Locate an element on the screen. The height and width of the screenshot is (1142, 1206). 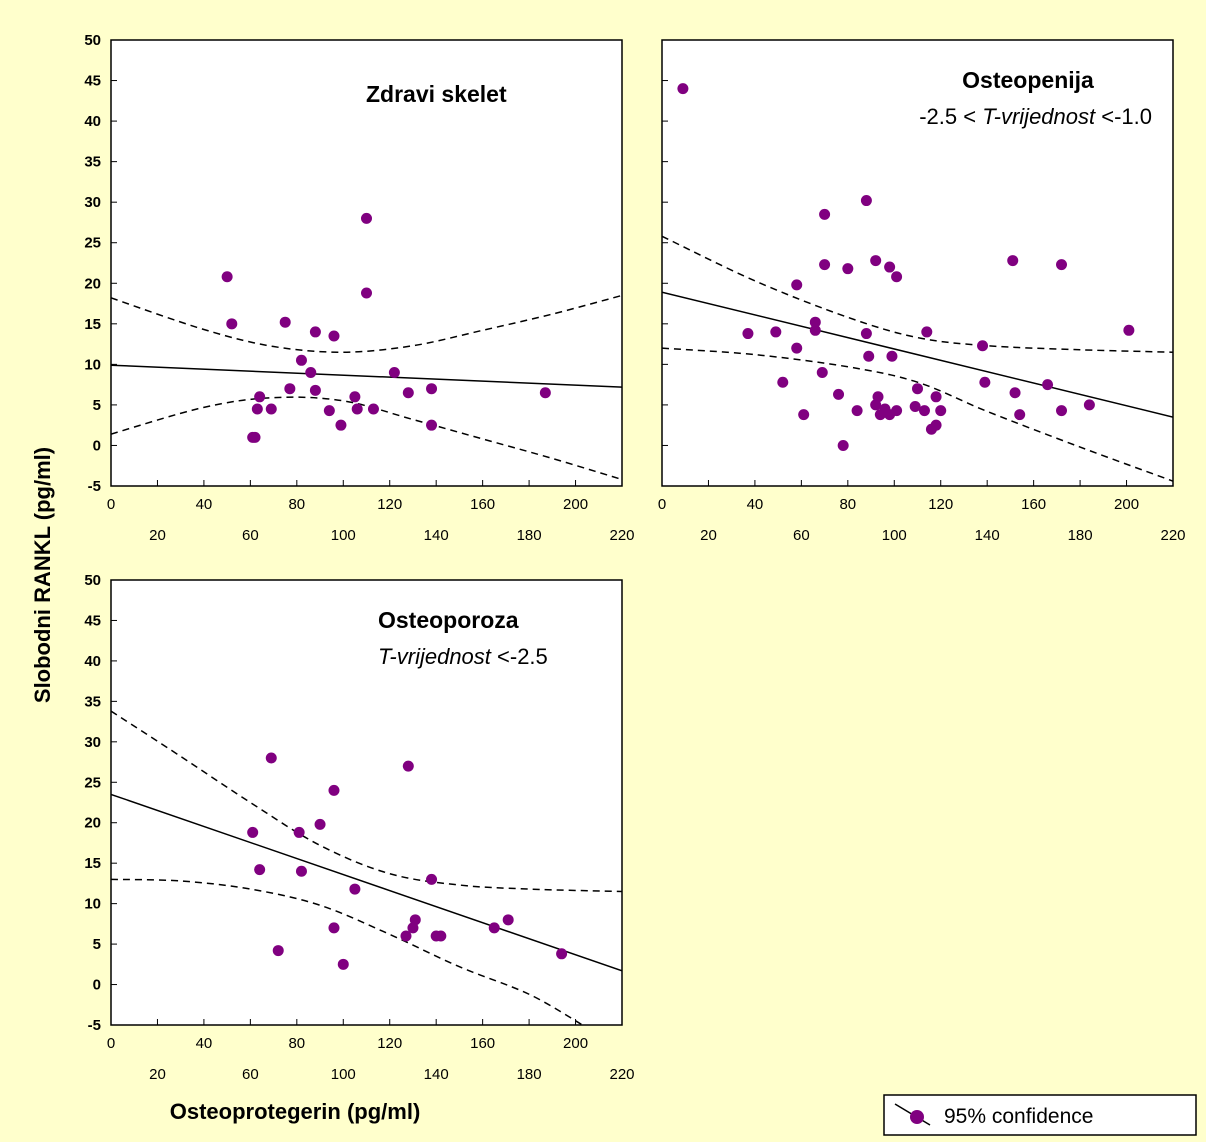
legend-box is located at coordinates (1040, 1115).